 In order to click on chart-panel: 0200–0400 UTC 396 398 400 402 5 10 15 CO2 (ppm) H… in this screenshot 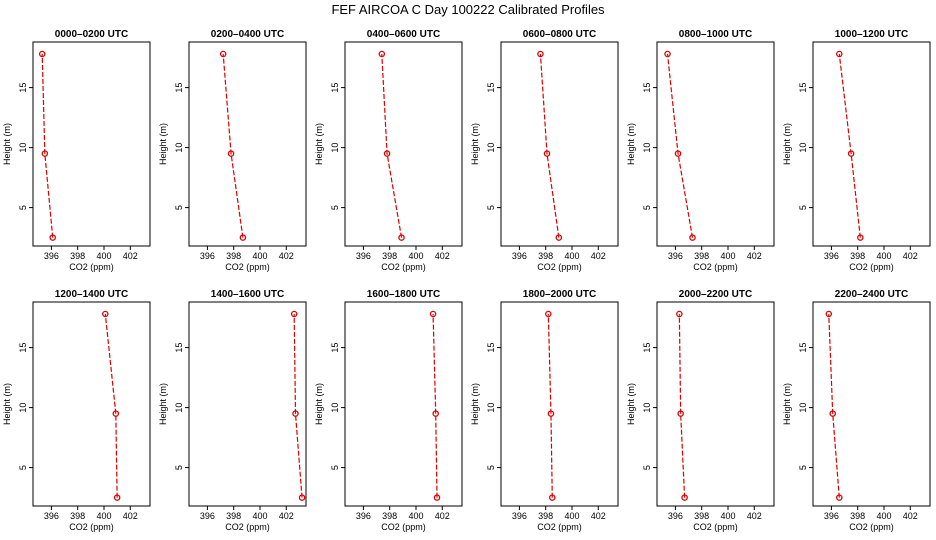, I will do `click(232, 150)`.